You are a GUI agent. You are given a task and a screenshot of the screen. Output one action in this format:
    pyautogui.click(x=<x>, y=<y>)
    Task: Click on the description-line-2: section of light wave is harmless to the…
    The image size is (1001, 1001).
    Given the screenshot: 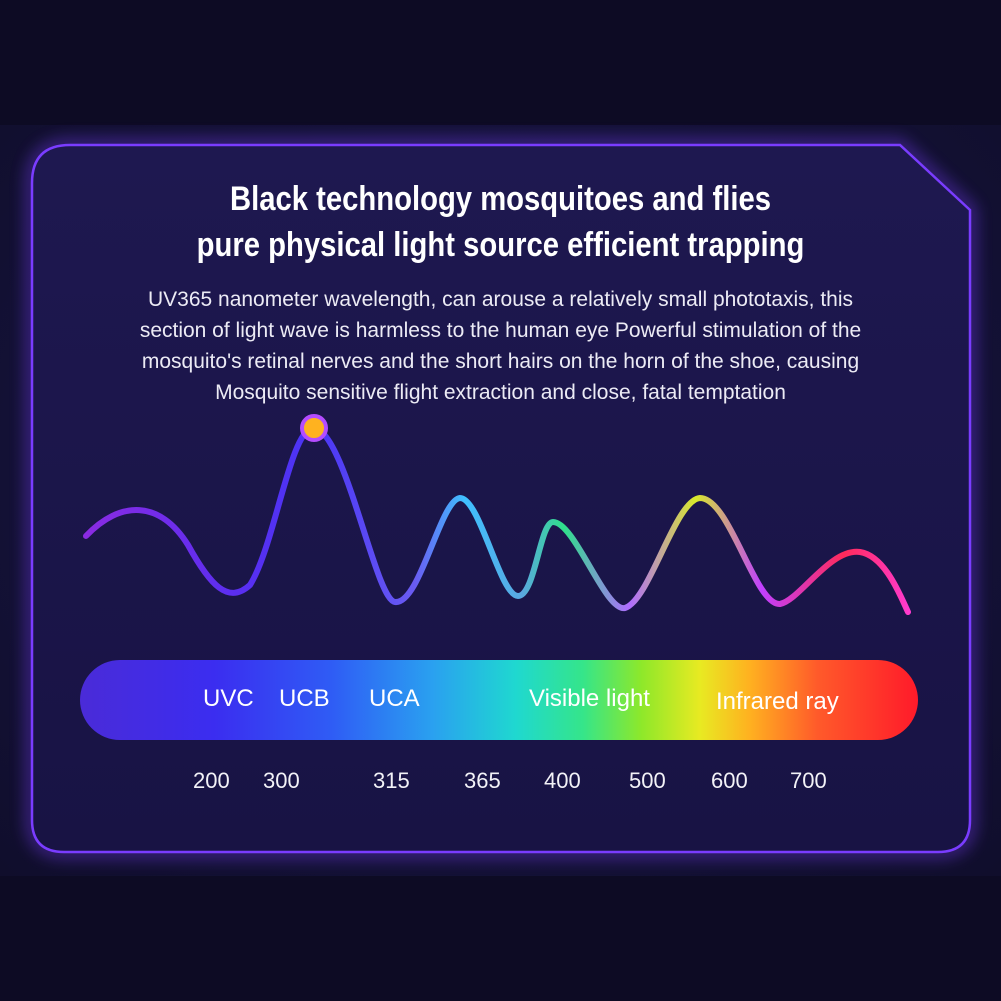 What is the action you would take?
    pyautogui.click(x=500, y=330)
    